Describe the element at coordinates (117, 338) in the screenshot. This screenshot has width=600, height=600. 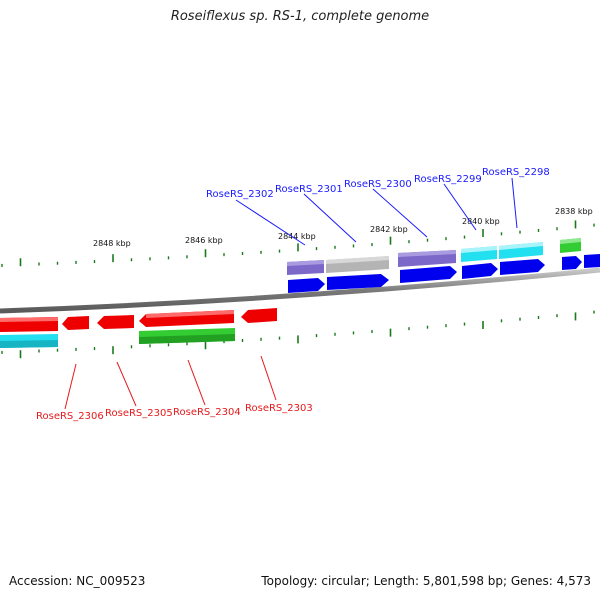
I see `cog-track-reverse` at that location.